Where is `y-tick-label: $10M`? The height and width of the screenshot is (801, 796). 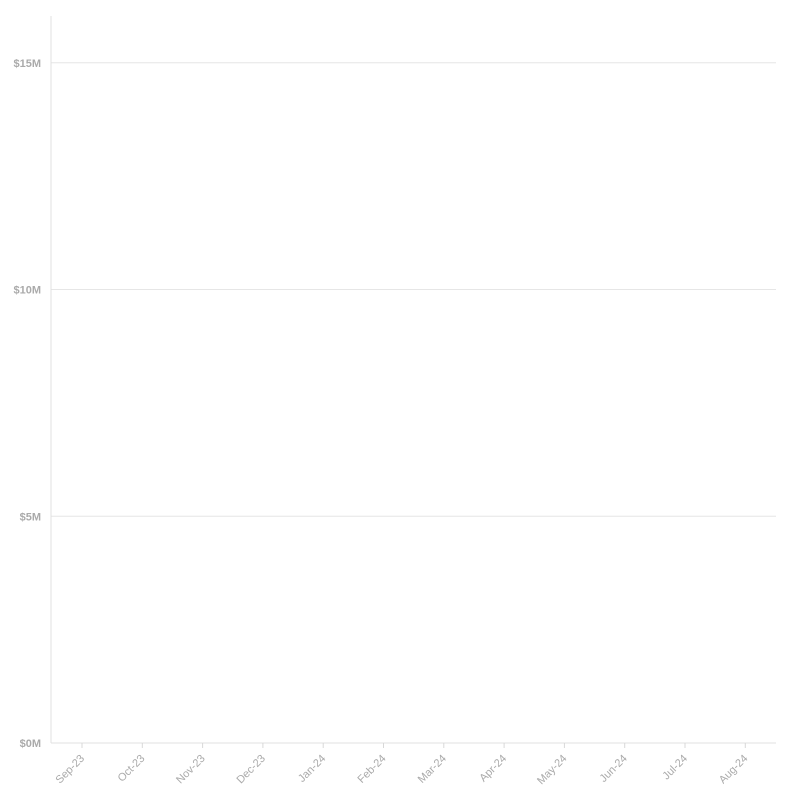 y-tick-label: $10M is located at coordinates (27, 291).